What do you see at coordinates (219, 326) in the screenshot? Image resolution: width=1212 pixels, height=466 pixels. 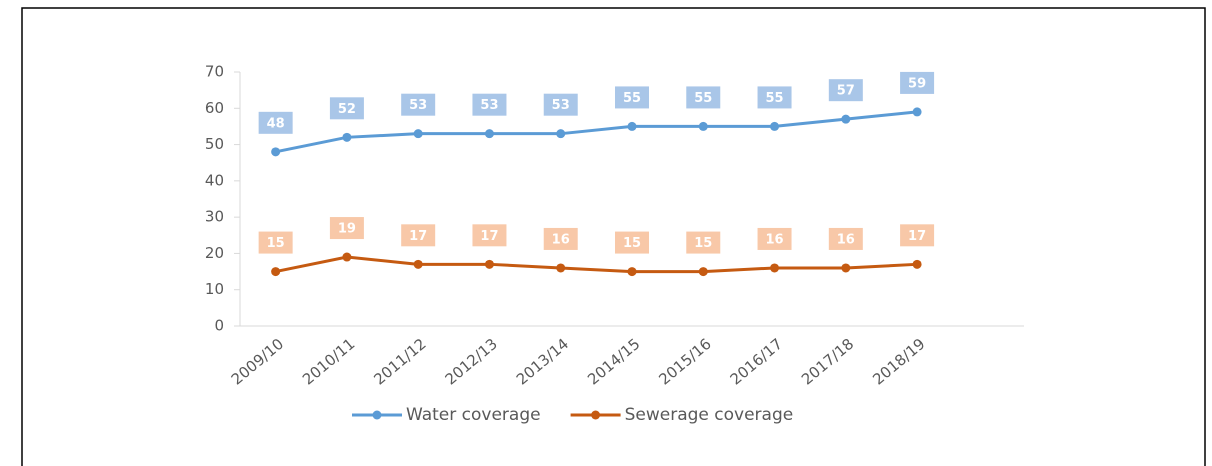 I see `y-tick-label: 0` at bounding box center [219, 326].